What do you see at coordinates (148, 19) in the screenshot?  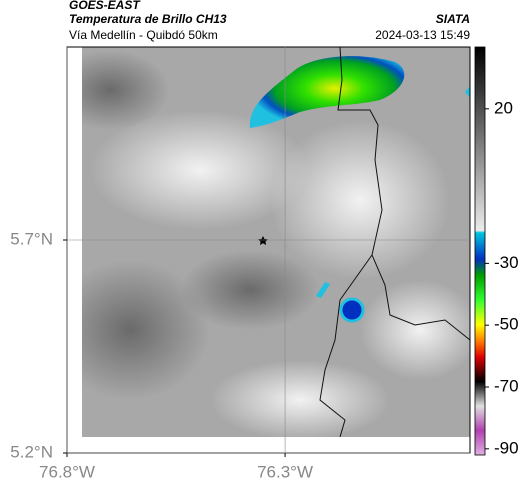 I see `subtitle: Temperatura de Brillo CH13` at bounding box center [148, 19].